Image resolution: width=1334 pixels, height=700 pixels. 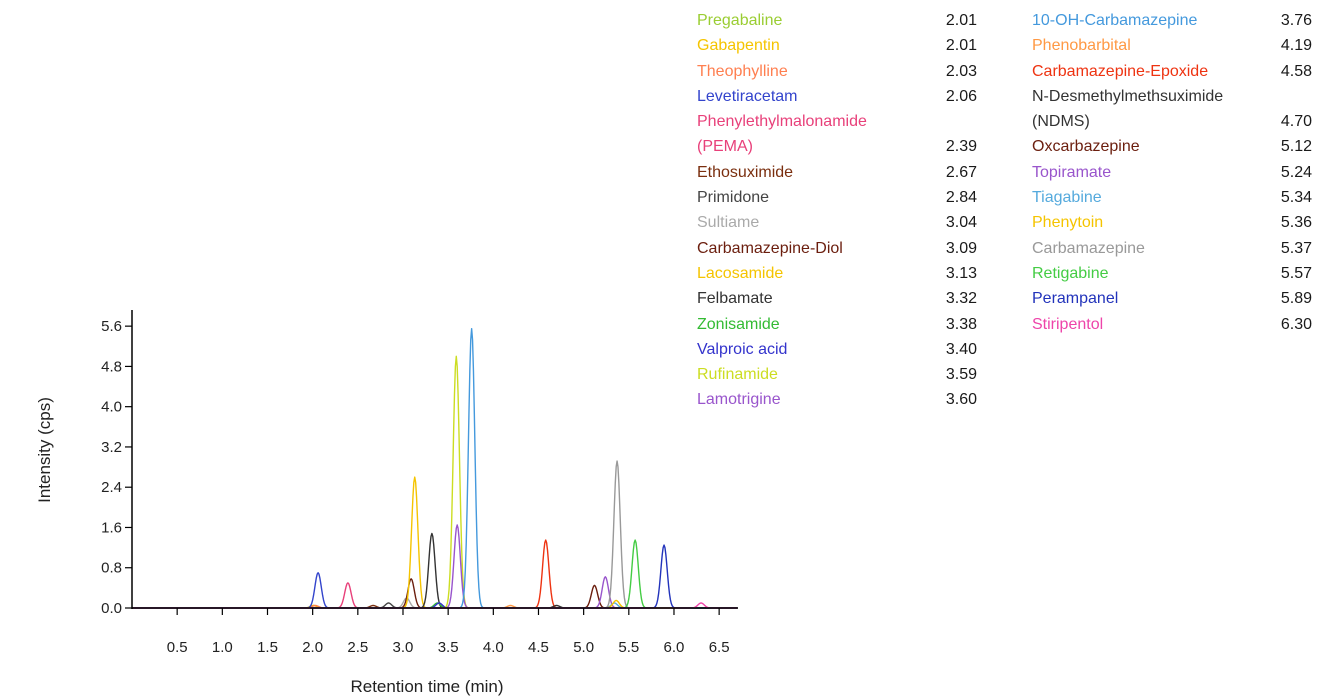 I want to click on y-tick-label: 4.8, so click(x=111, y=366).